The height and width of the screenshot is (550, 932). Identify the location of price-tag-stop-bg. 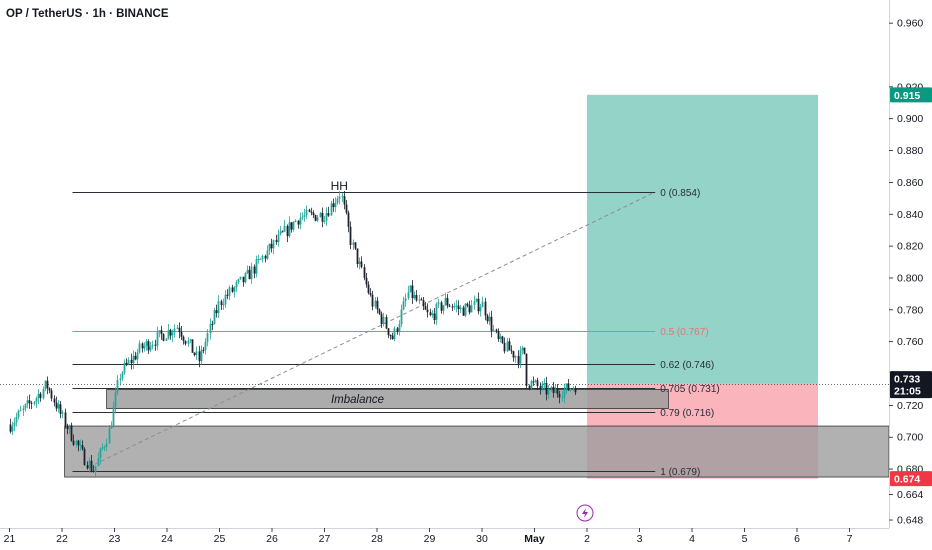
(911, 479).